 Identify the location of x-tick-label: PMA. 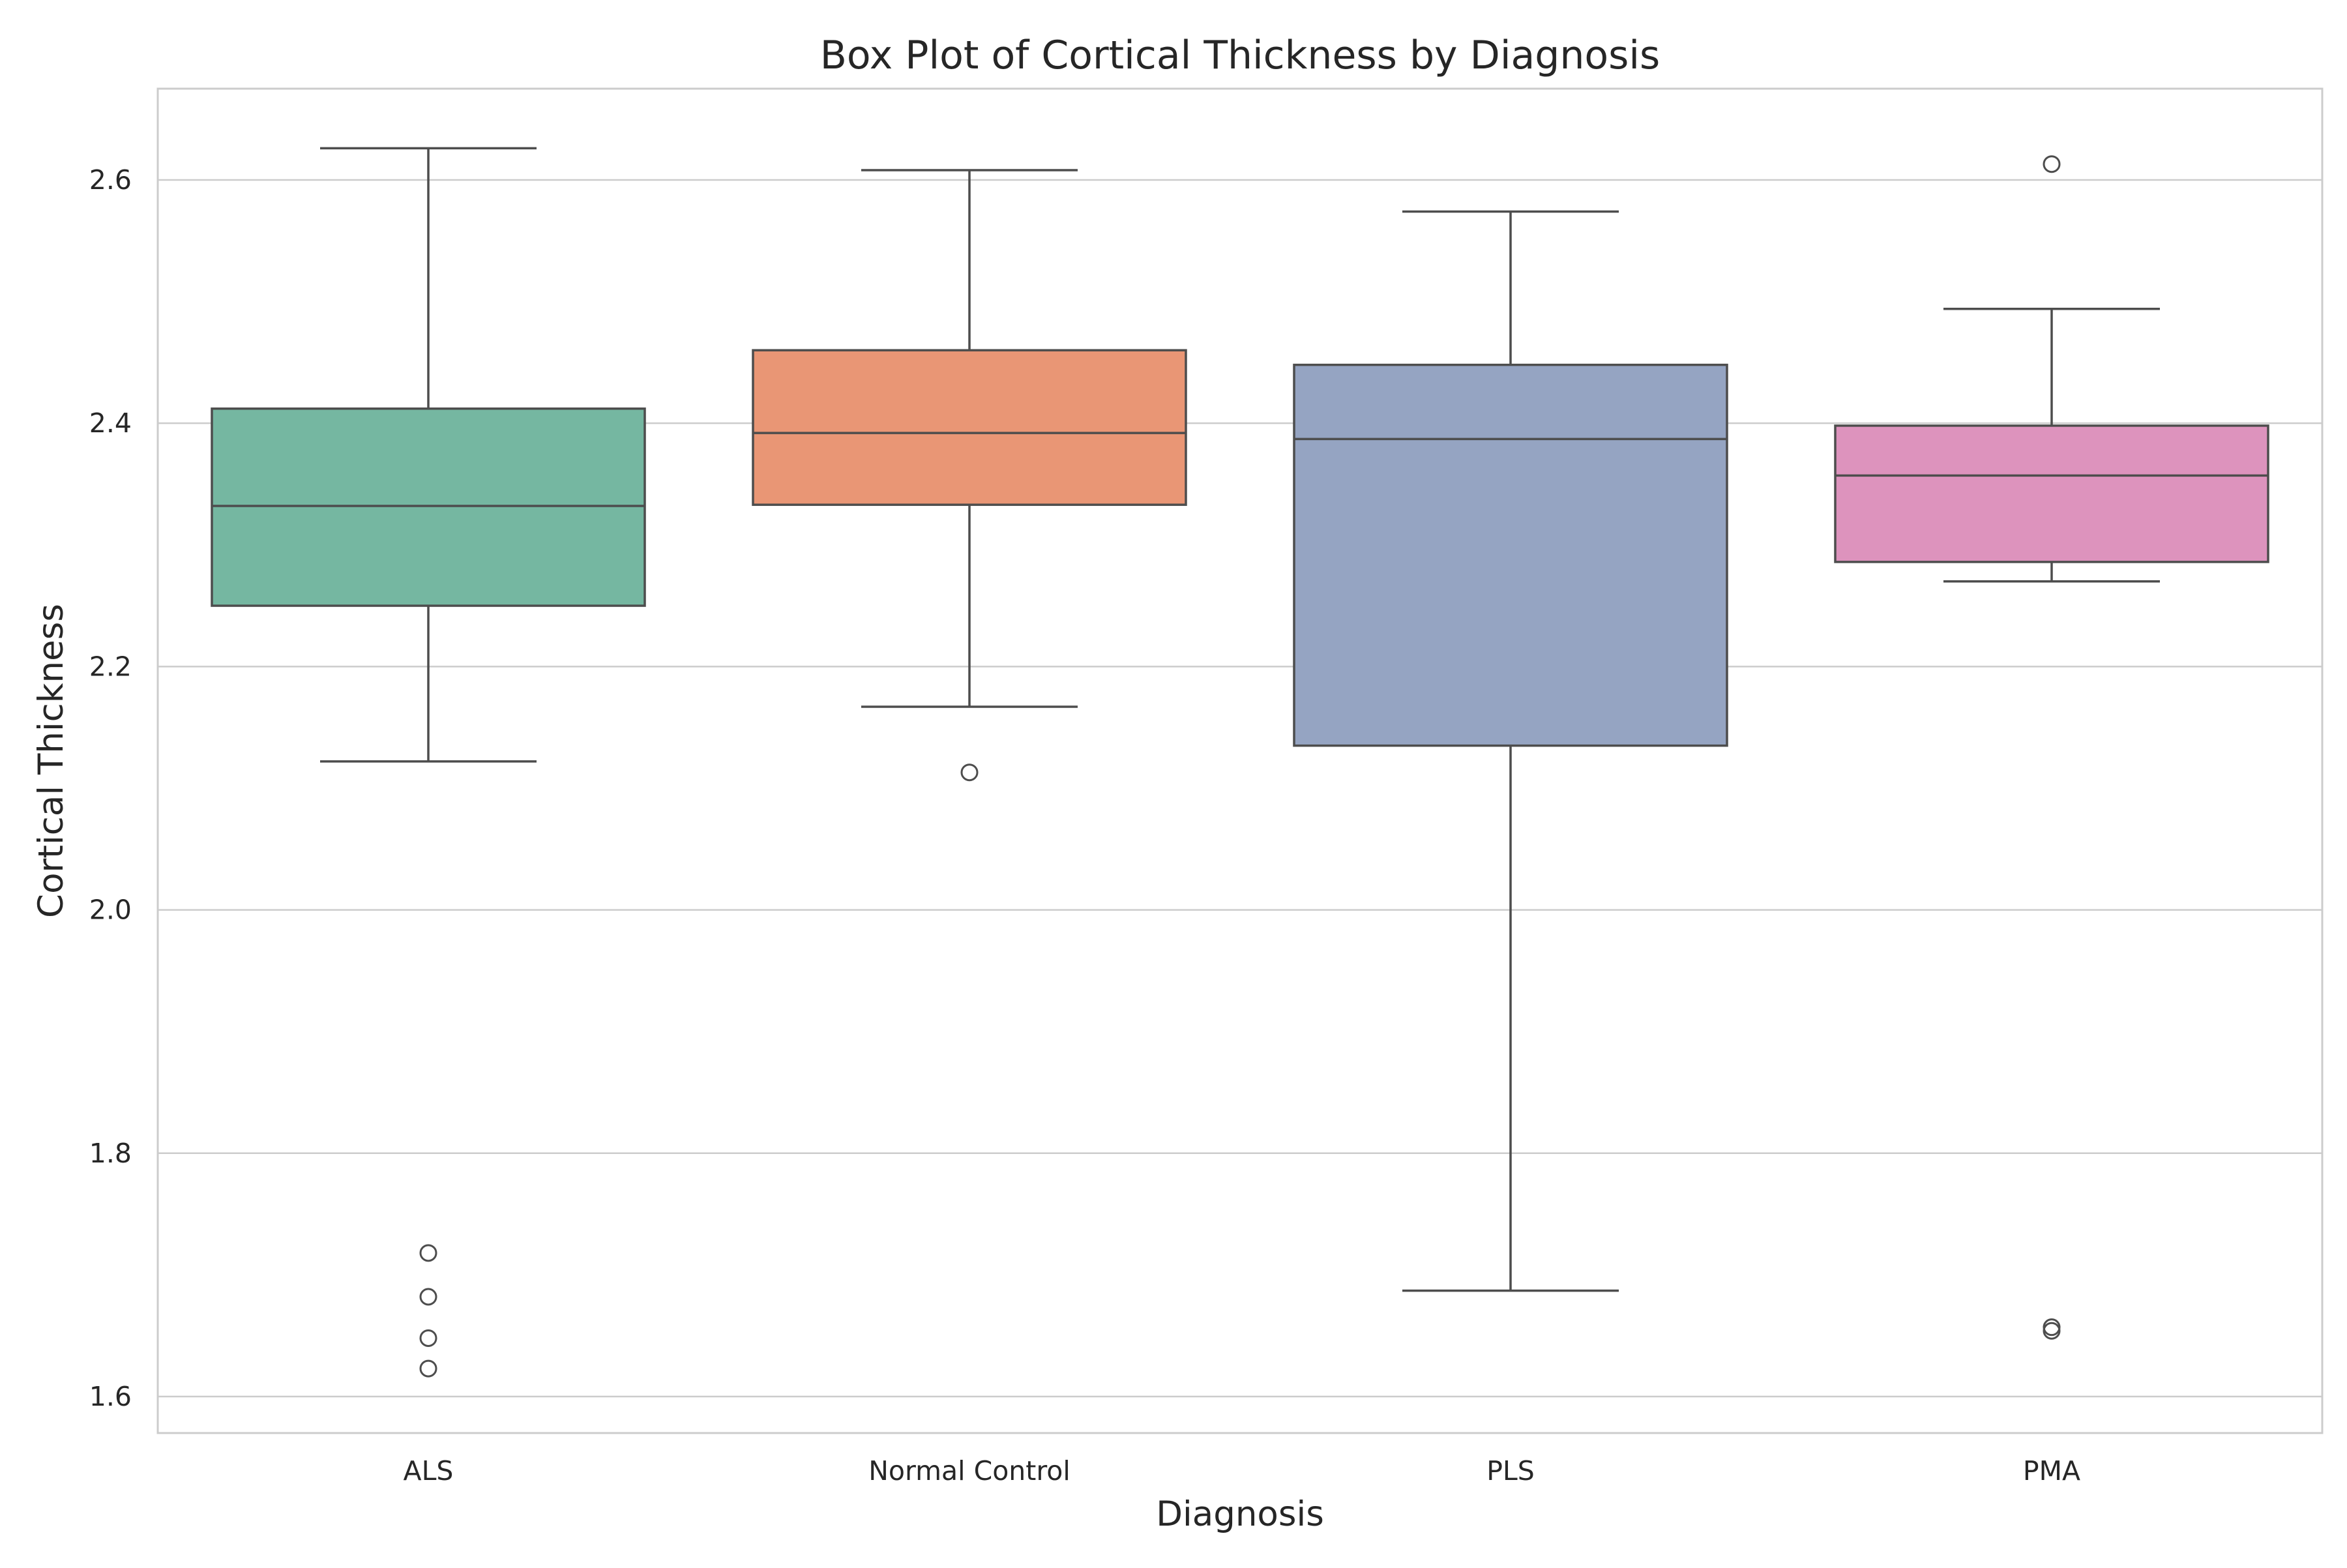
(2051, 1471).